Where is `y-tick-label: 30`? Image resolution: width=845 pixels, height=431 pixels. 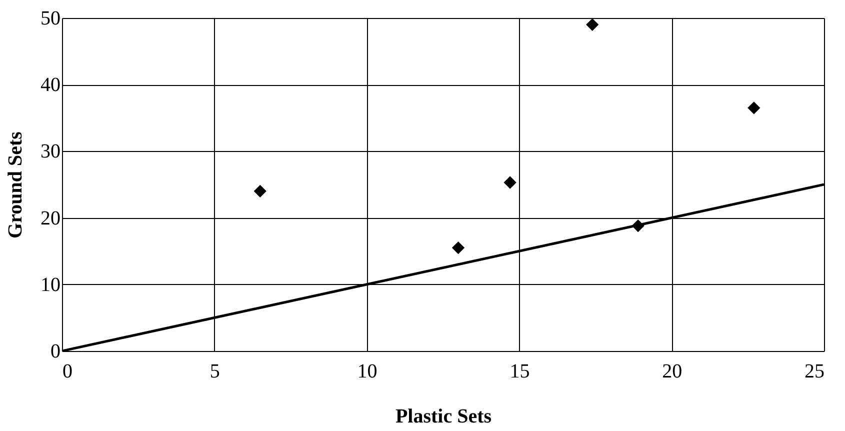 y-tick-label: 30 is located at coordinates (50, 151).